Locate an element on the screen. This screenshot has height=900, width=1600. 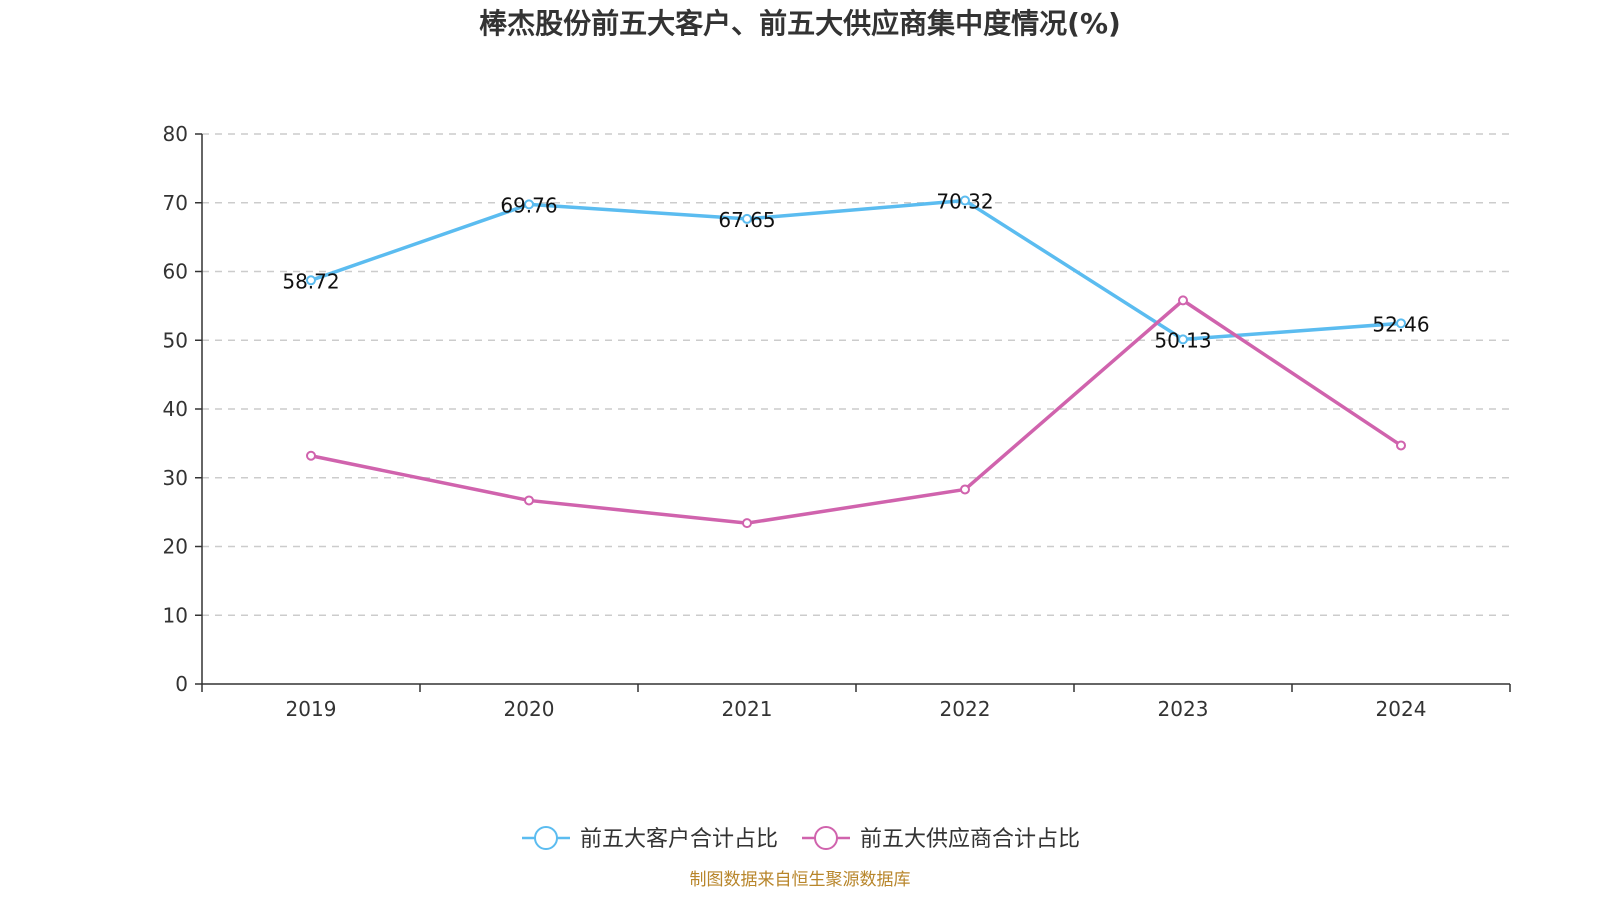
series-line is located at coordinates (856, 270).